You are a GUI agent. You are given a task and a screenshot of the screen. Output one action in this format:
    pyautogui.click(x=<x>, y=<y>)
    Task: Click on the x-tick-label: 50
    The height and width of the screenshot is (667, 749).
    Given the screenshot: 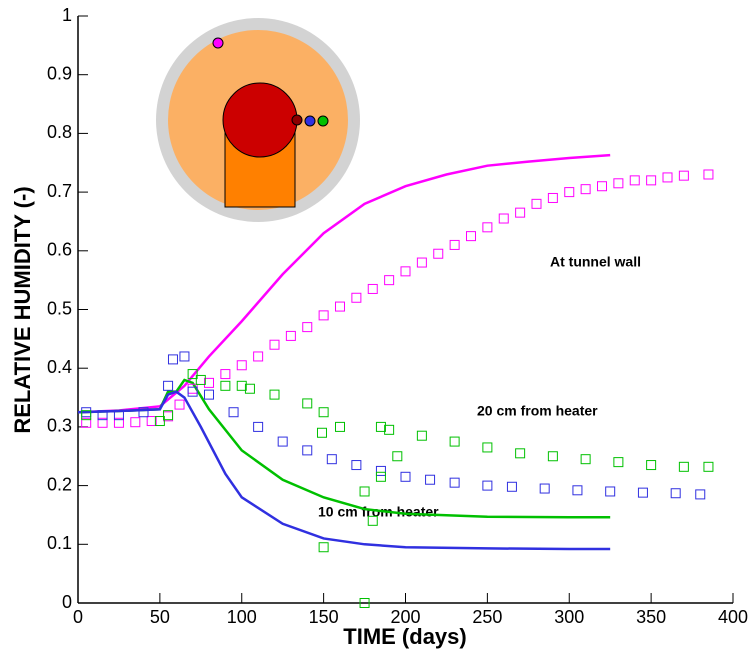 What is the action you would take?
    pyautogui.click(x=160, y=617)
    